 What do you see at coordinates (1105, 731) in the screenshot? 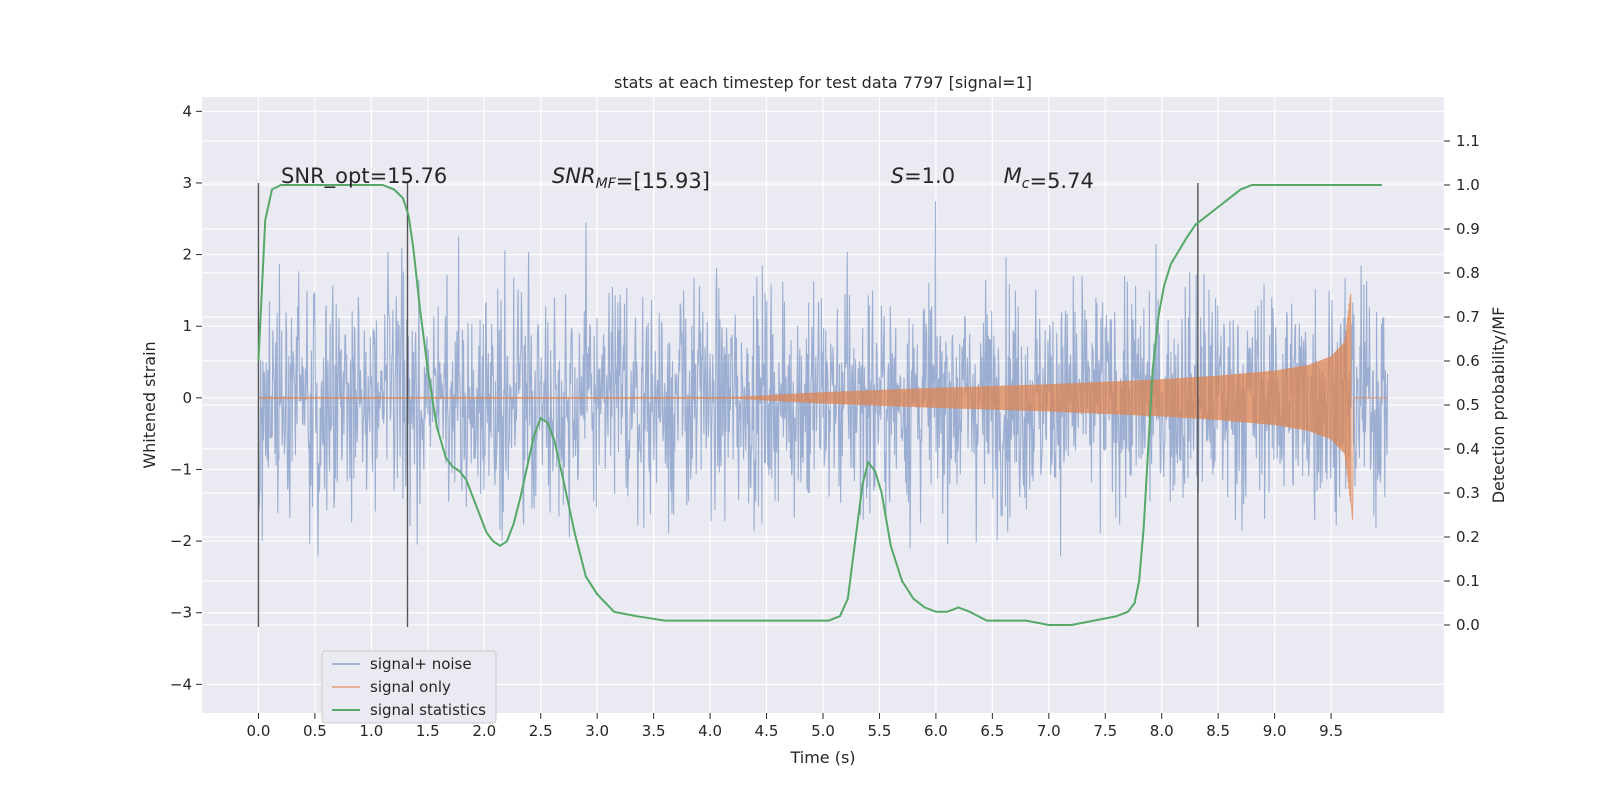
I see `x-tick-label: 7.5` at bounding box center [1105, 731].